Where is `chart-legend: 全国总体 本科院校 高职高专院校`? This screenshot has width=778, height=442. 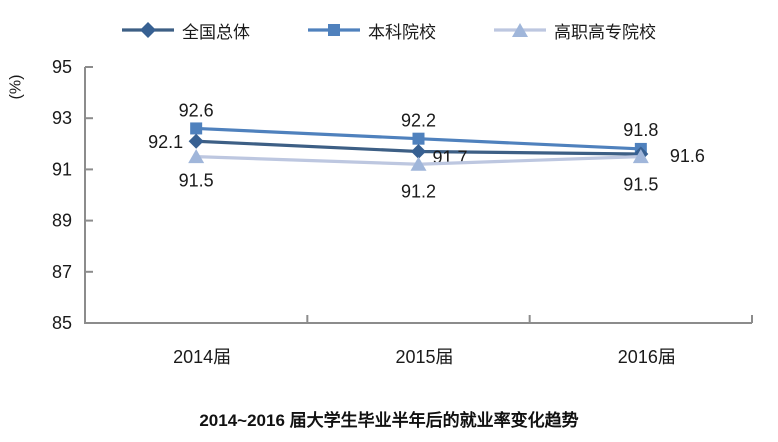 chart-legend: 全国总体 本科院校 高职高专院校 is located at coordinates (389, 30).